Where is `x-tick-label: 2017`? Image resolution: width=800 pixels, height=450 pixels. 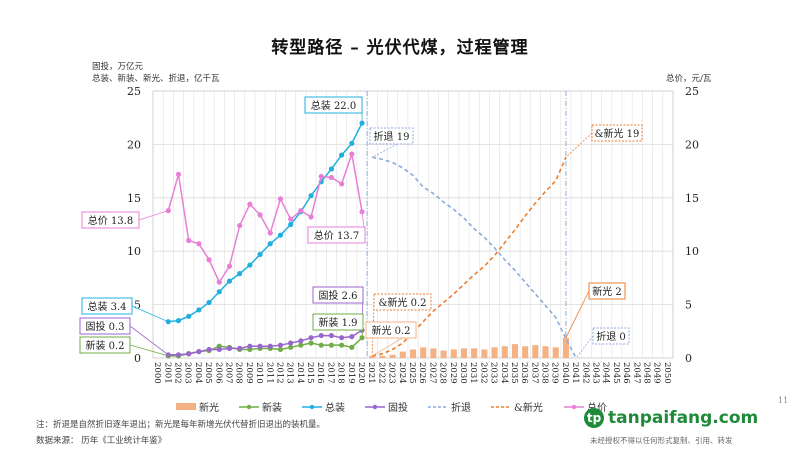
x-tick-label: 2017 is located at coordinates (330, 373).